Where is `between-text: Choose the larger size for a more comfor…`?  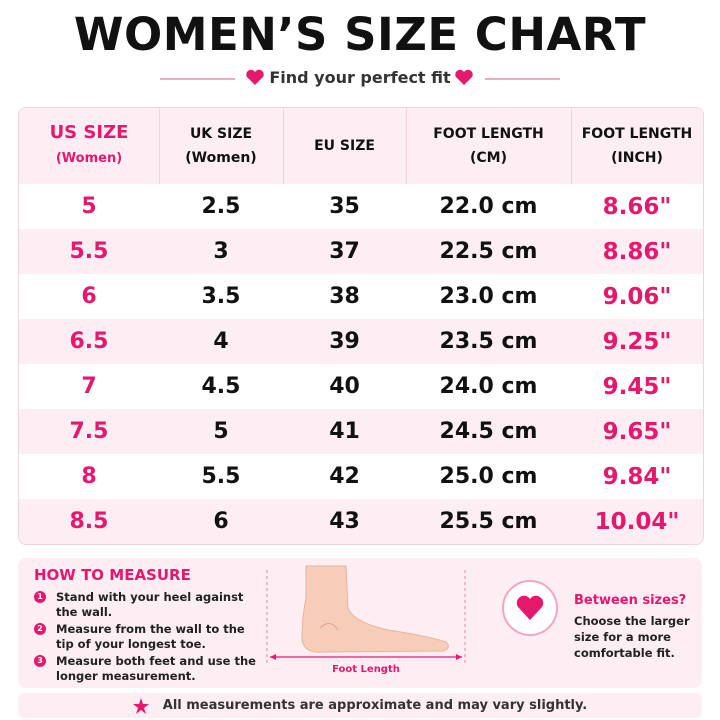 between-text: Choose the larger size for a more comfor… is located at coordinates (632, 637).